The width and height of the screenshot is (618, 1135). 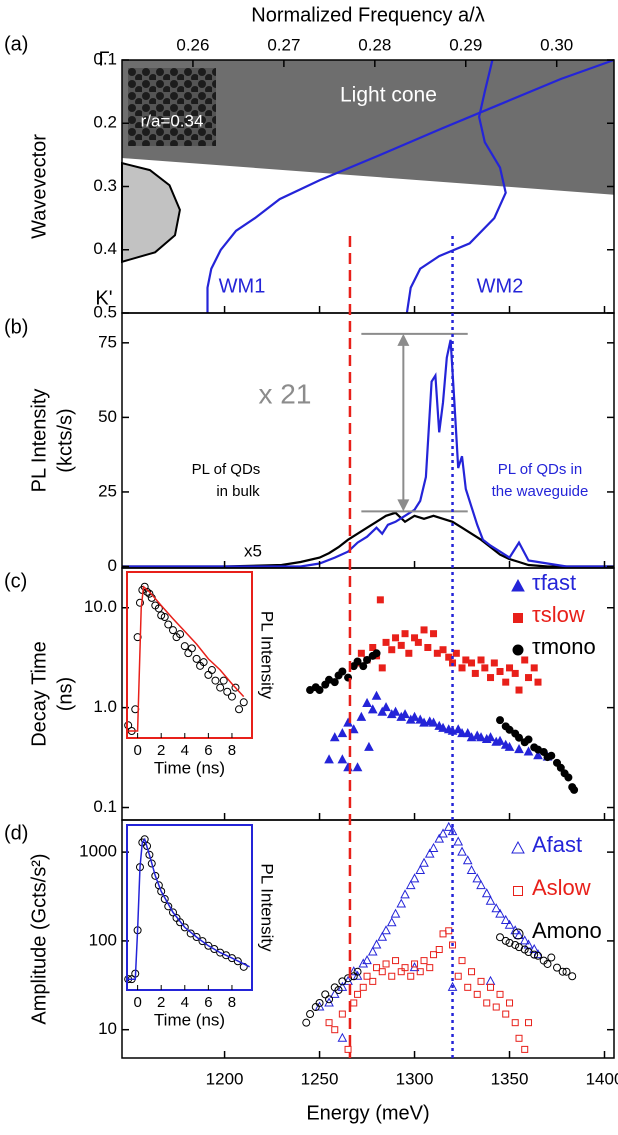 I want to click on y-tick-label: 75, so click(x=107, y=341).